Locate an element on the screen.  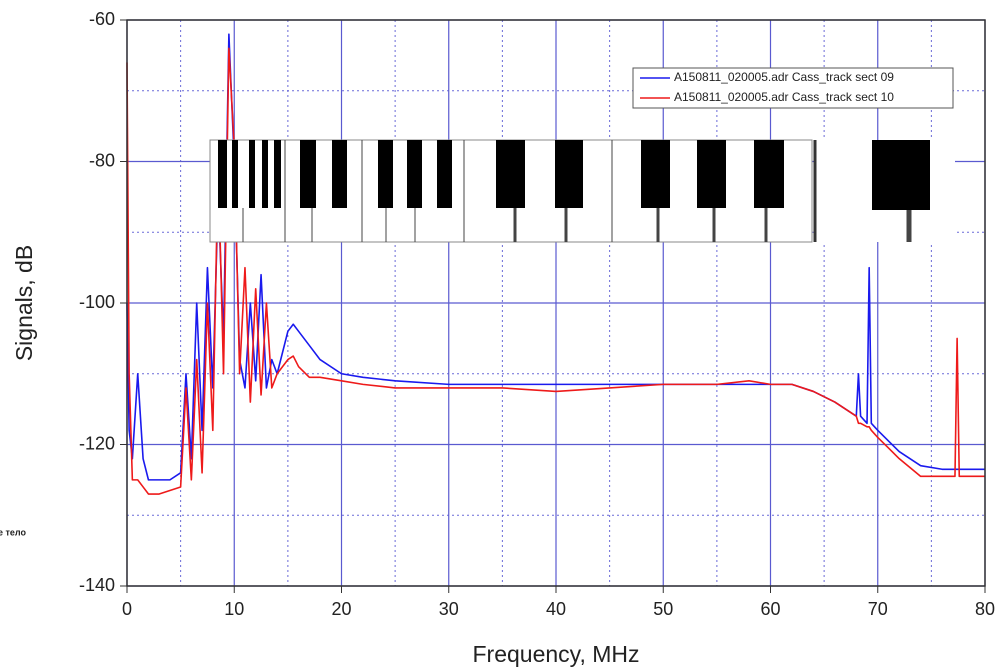
x-tick-label: 0 is located at coordinates (127, 609).